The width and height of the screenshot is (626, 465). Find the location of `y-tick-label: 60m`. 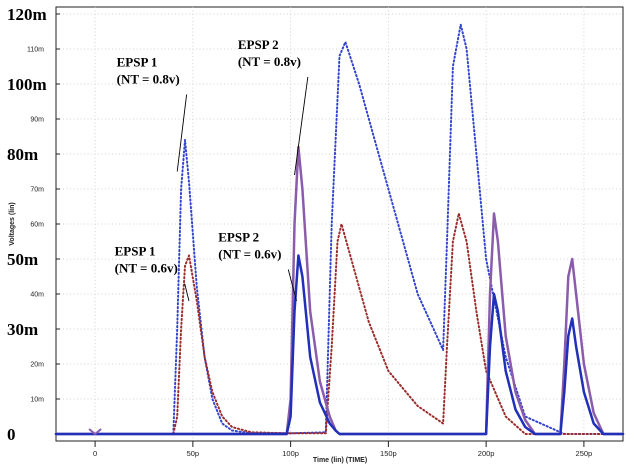

y-tick-label: 60m is located at coordinates (37, 225).